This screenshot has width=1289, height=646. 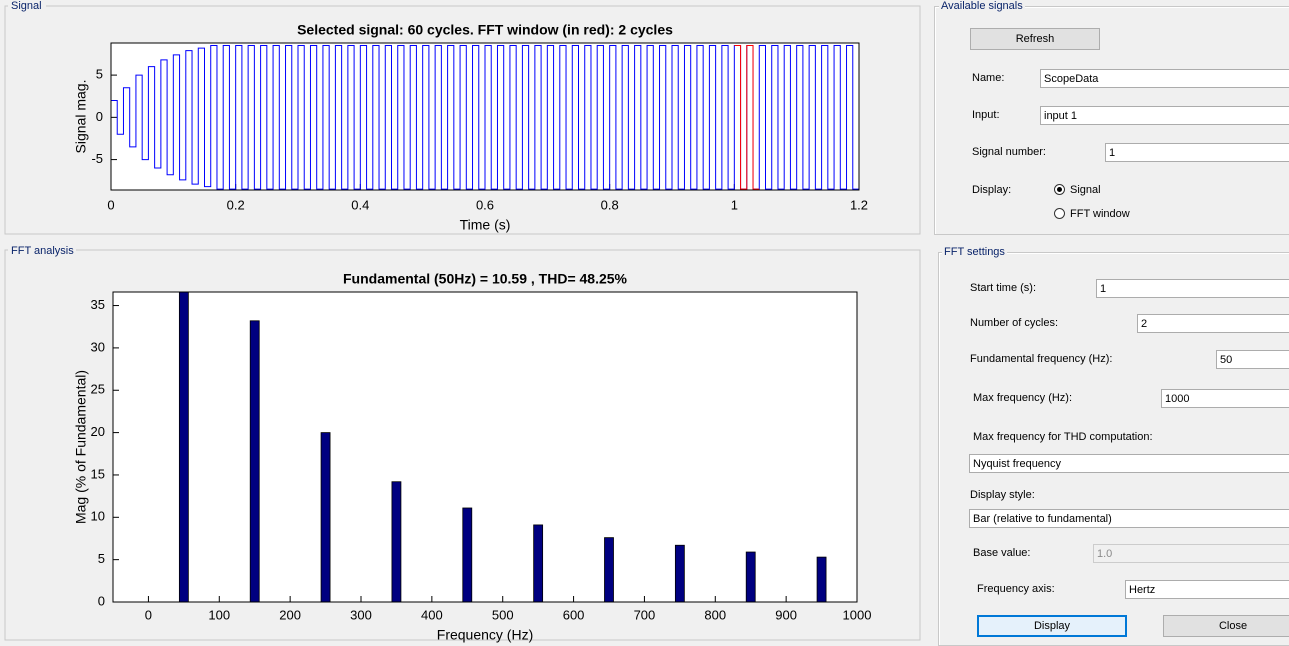 What do you see at coordinates (98, 431) in the screenshot?
I see `y-tick-label: 20` at bounding box center [98, 431].